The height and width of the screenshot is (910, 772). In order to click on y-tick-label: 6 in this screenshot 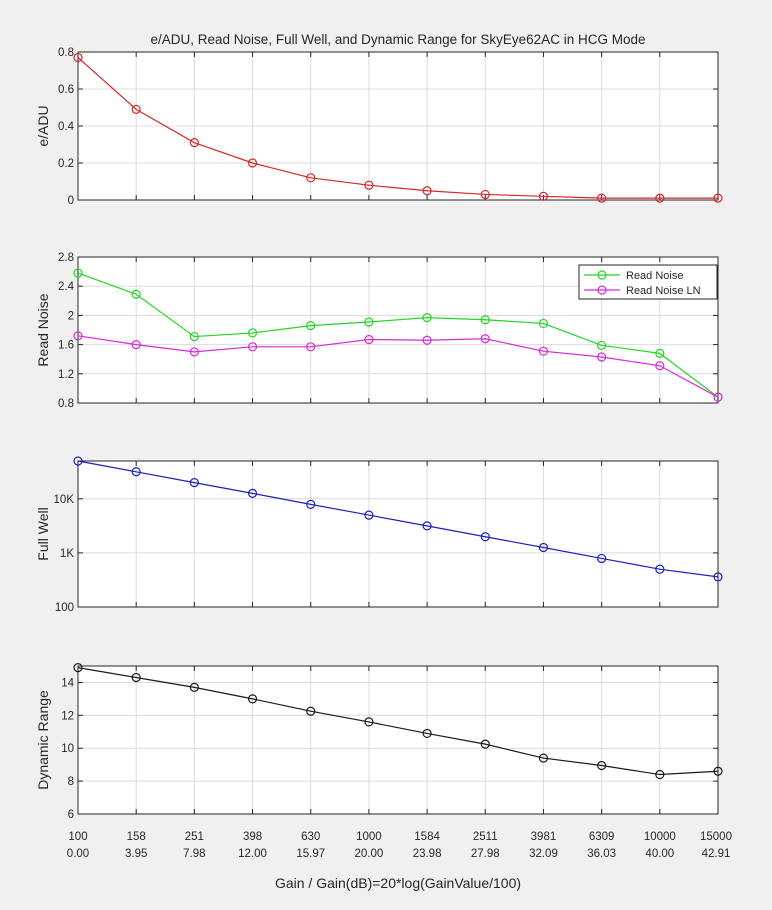, I will do `click(71, 815)`.